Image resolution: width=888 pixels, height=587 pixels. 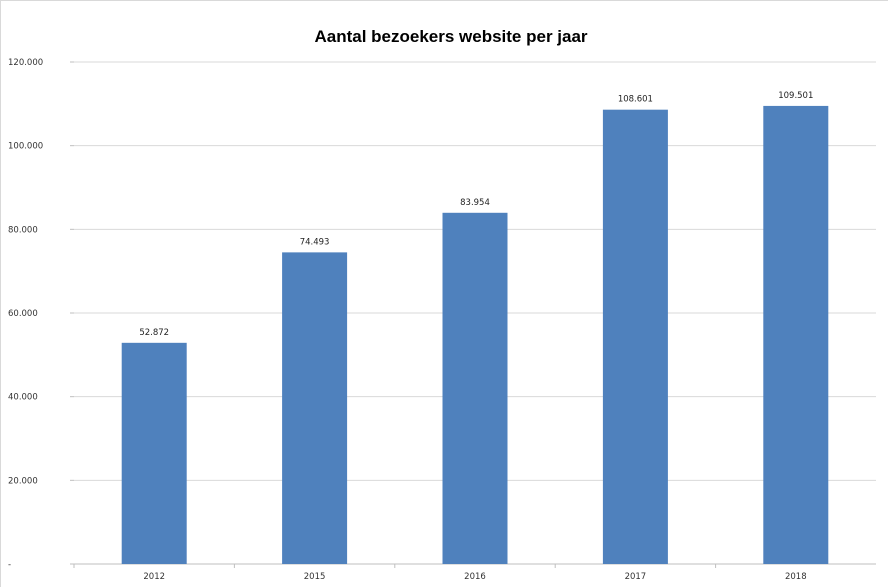 I want to click on bar-2016, so click(x=475, y=388).